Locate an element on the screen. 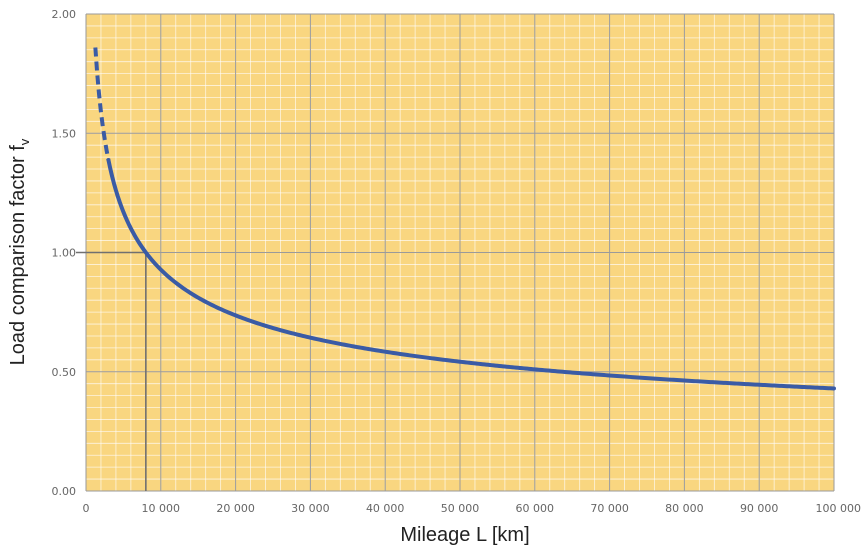 Image resolution: width=863 pixels, height=549 pixels. y-axis-title: Load comparison factor fv is located at coordinates (19, 251).